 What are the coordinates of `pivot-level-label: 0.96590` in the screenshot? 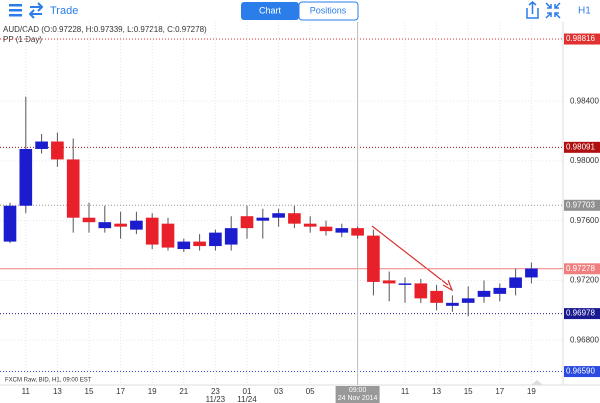 It's located at (580, 371).